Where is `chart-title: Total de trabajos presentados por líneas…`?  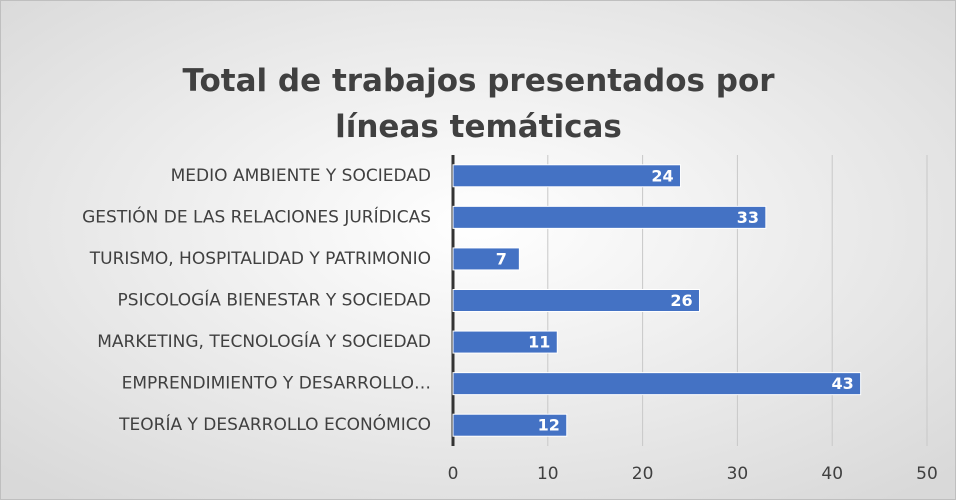 chart-title: Total de trabajos presentados por líneas… is located at coordinates (478, 104).